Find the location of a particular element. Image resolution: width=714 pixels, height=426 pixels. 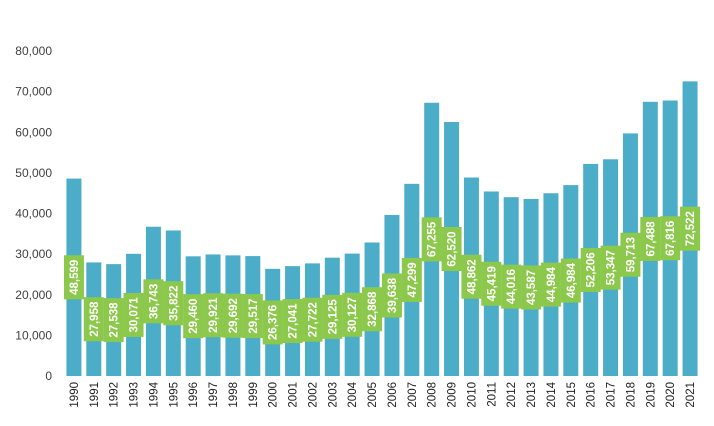

y-tick-label: 20,000 is located at coordinates (33, 295).